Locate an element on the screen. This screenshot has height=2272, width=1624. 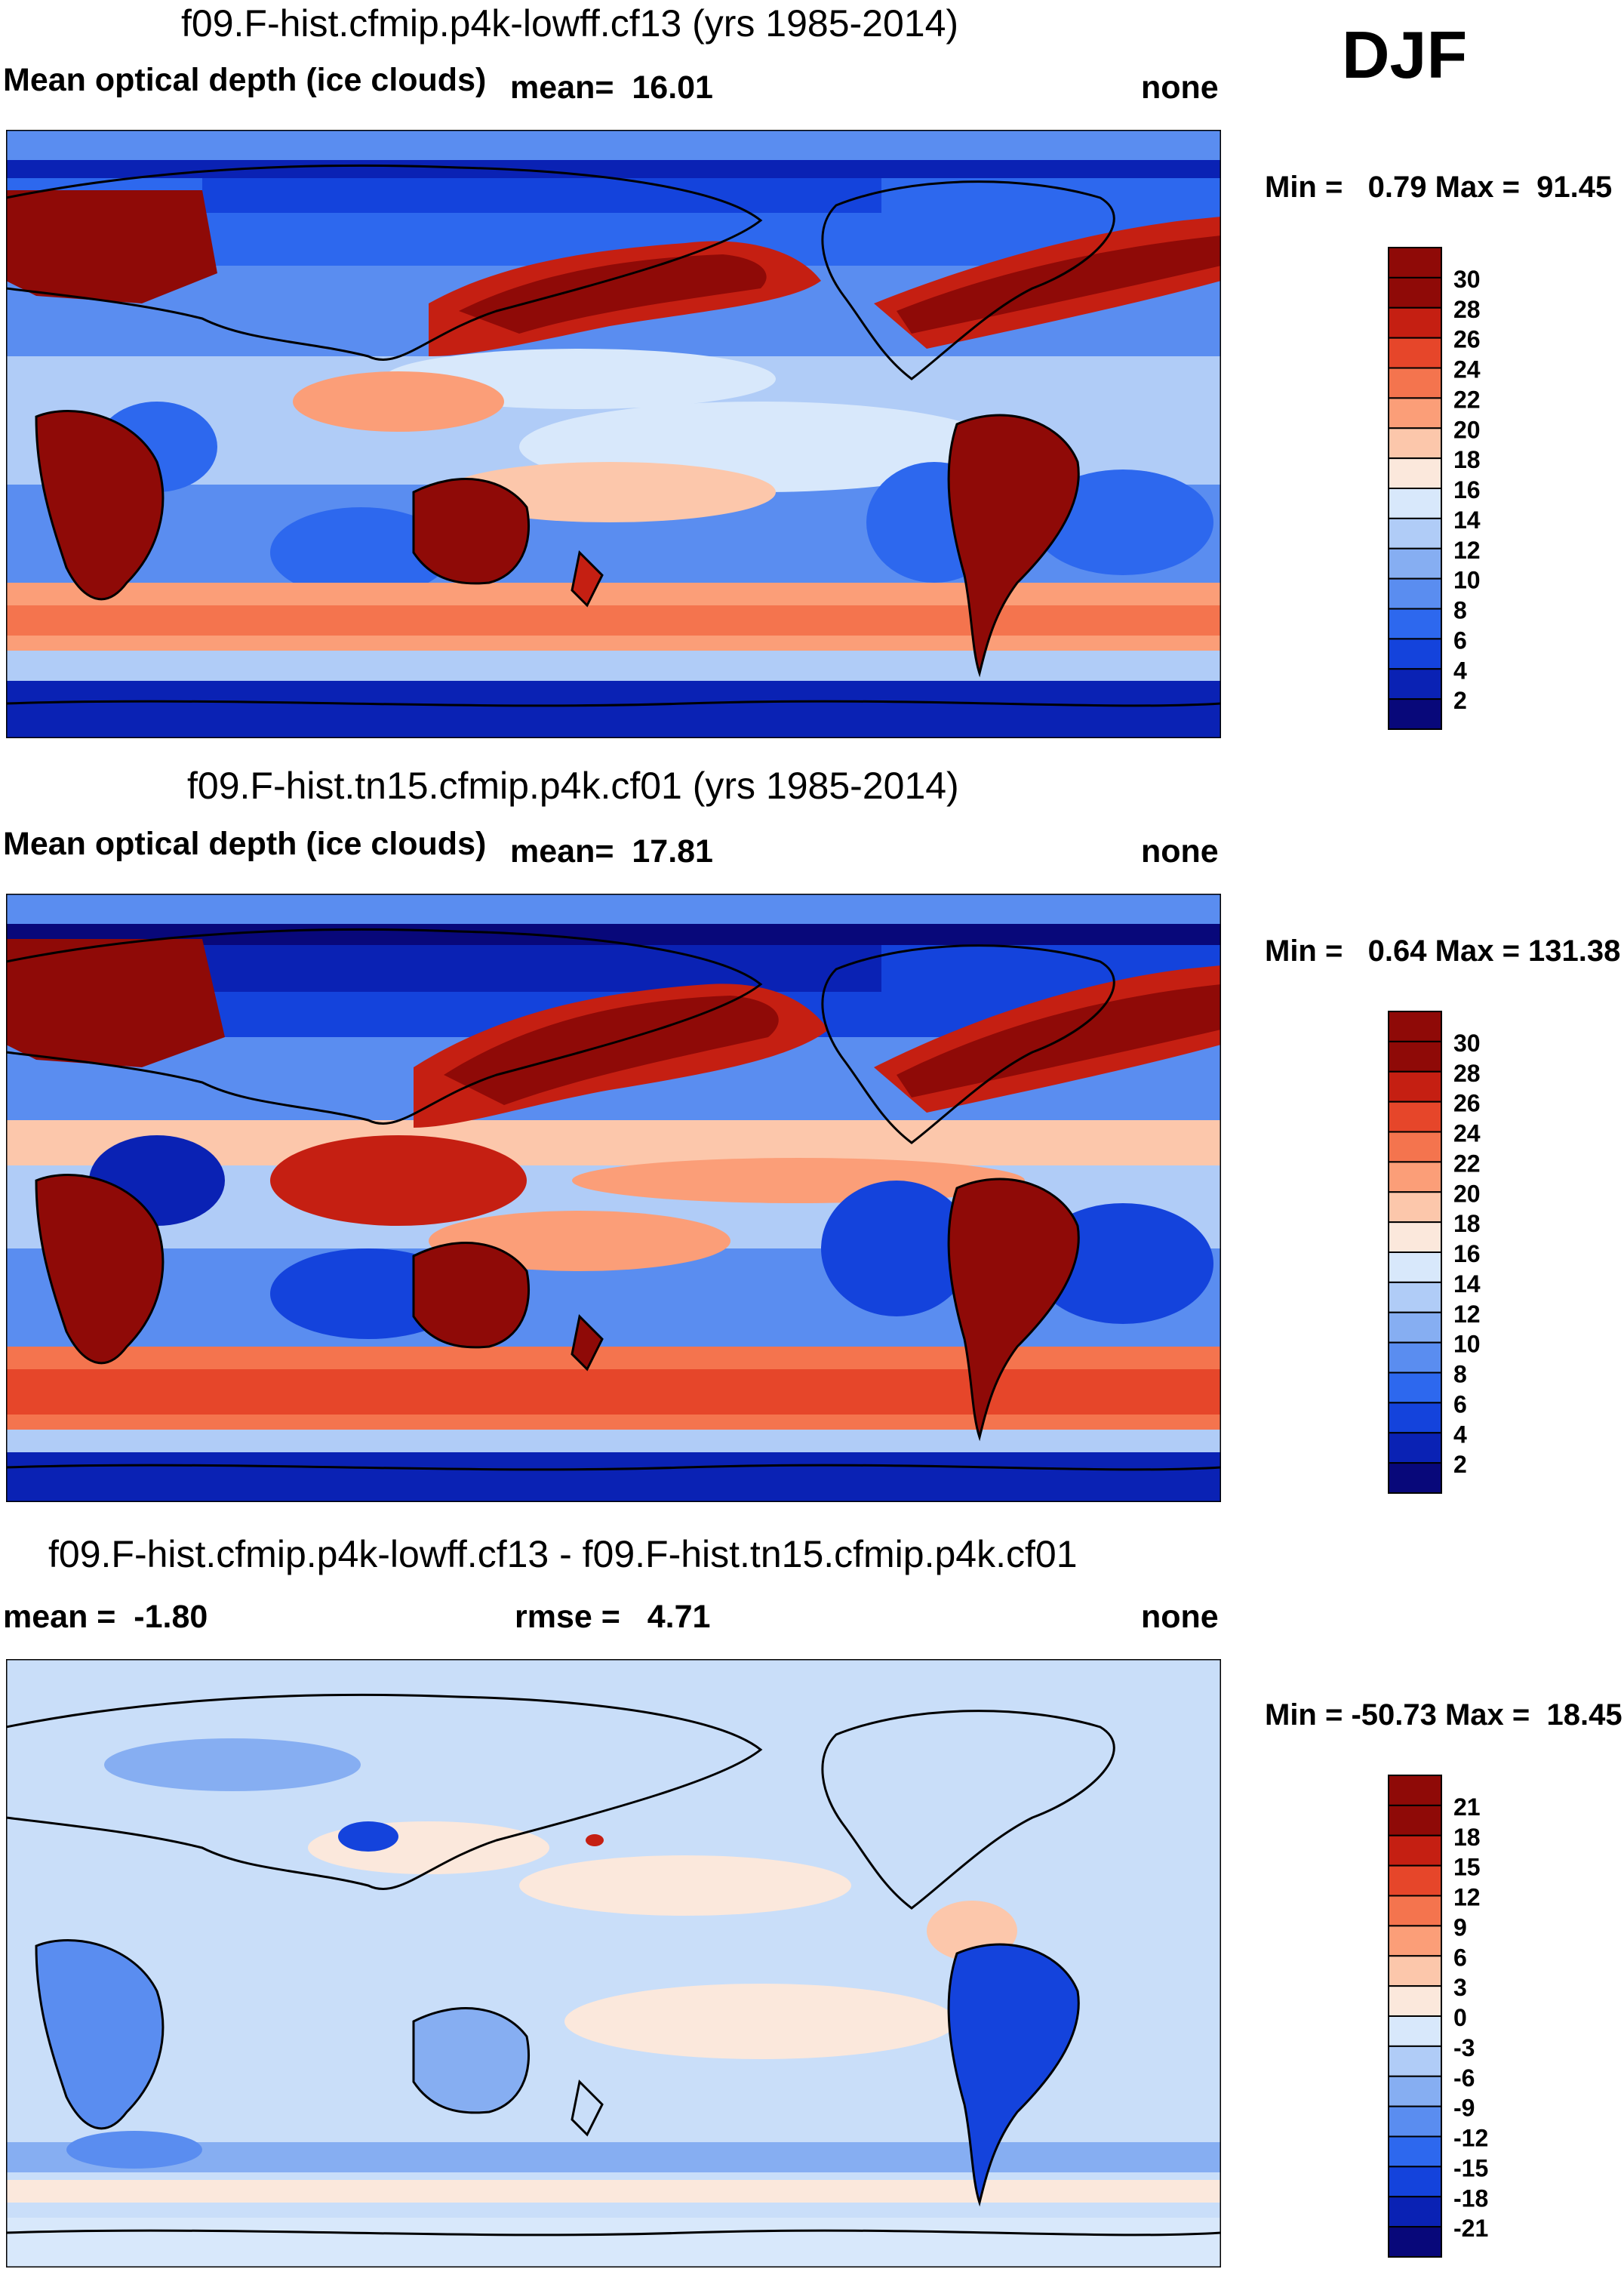
panel2-colorbar: 30 28 26 24 22 20 18 16 14 12 10 86 4 2 is located at coordinates (1434, 1252).